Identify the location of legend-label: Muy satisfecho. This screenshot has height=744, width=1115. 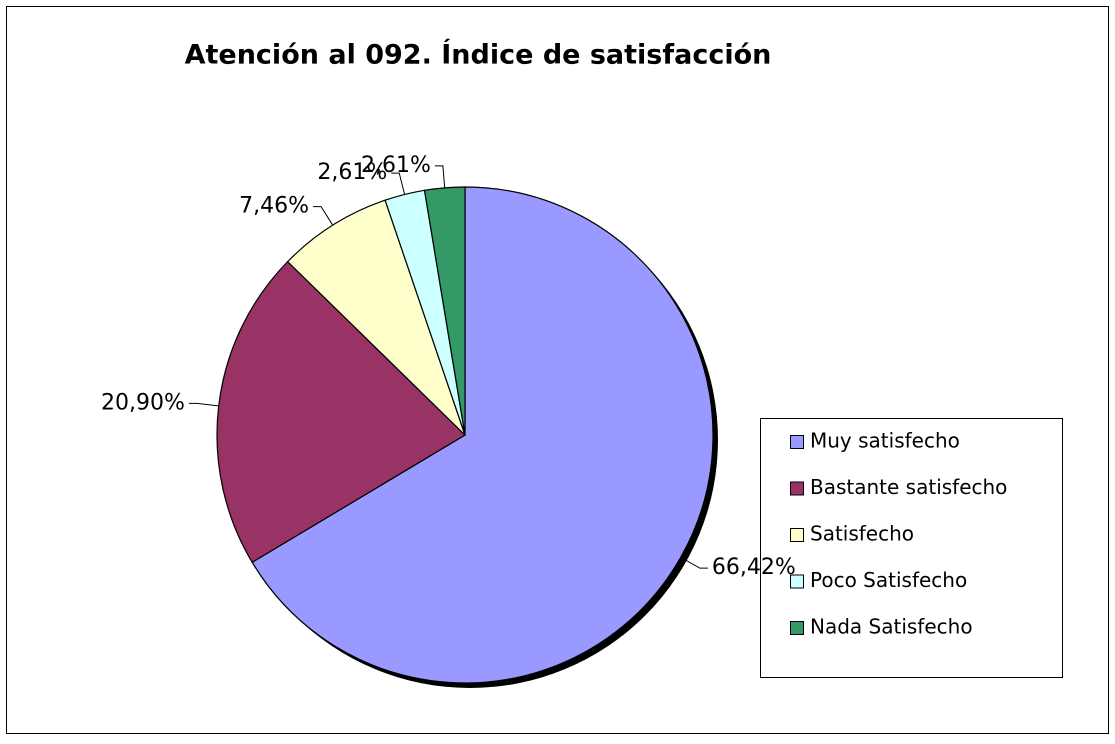
(885, 441).